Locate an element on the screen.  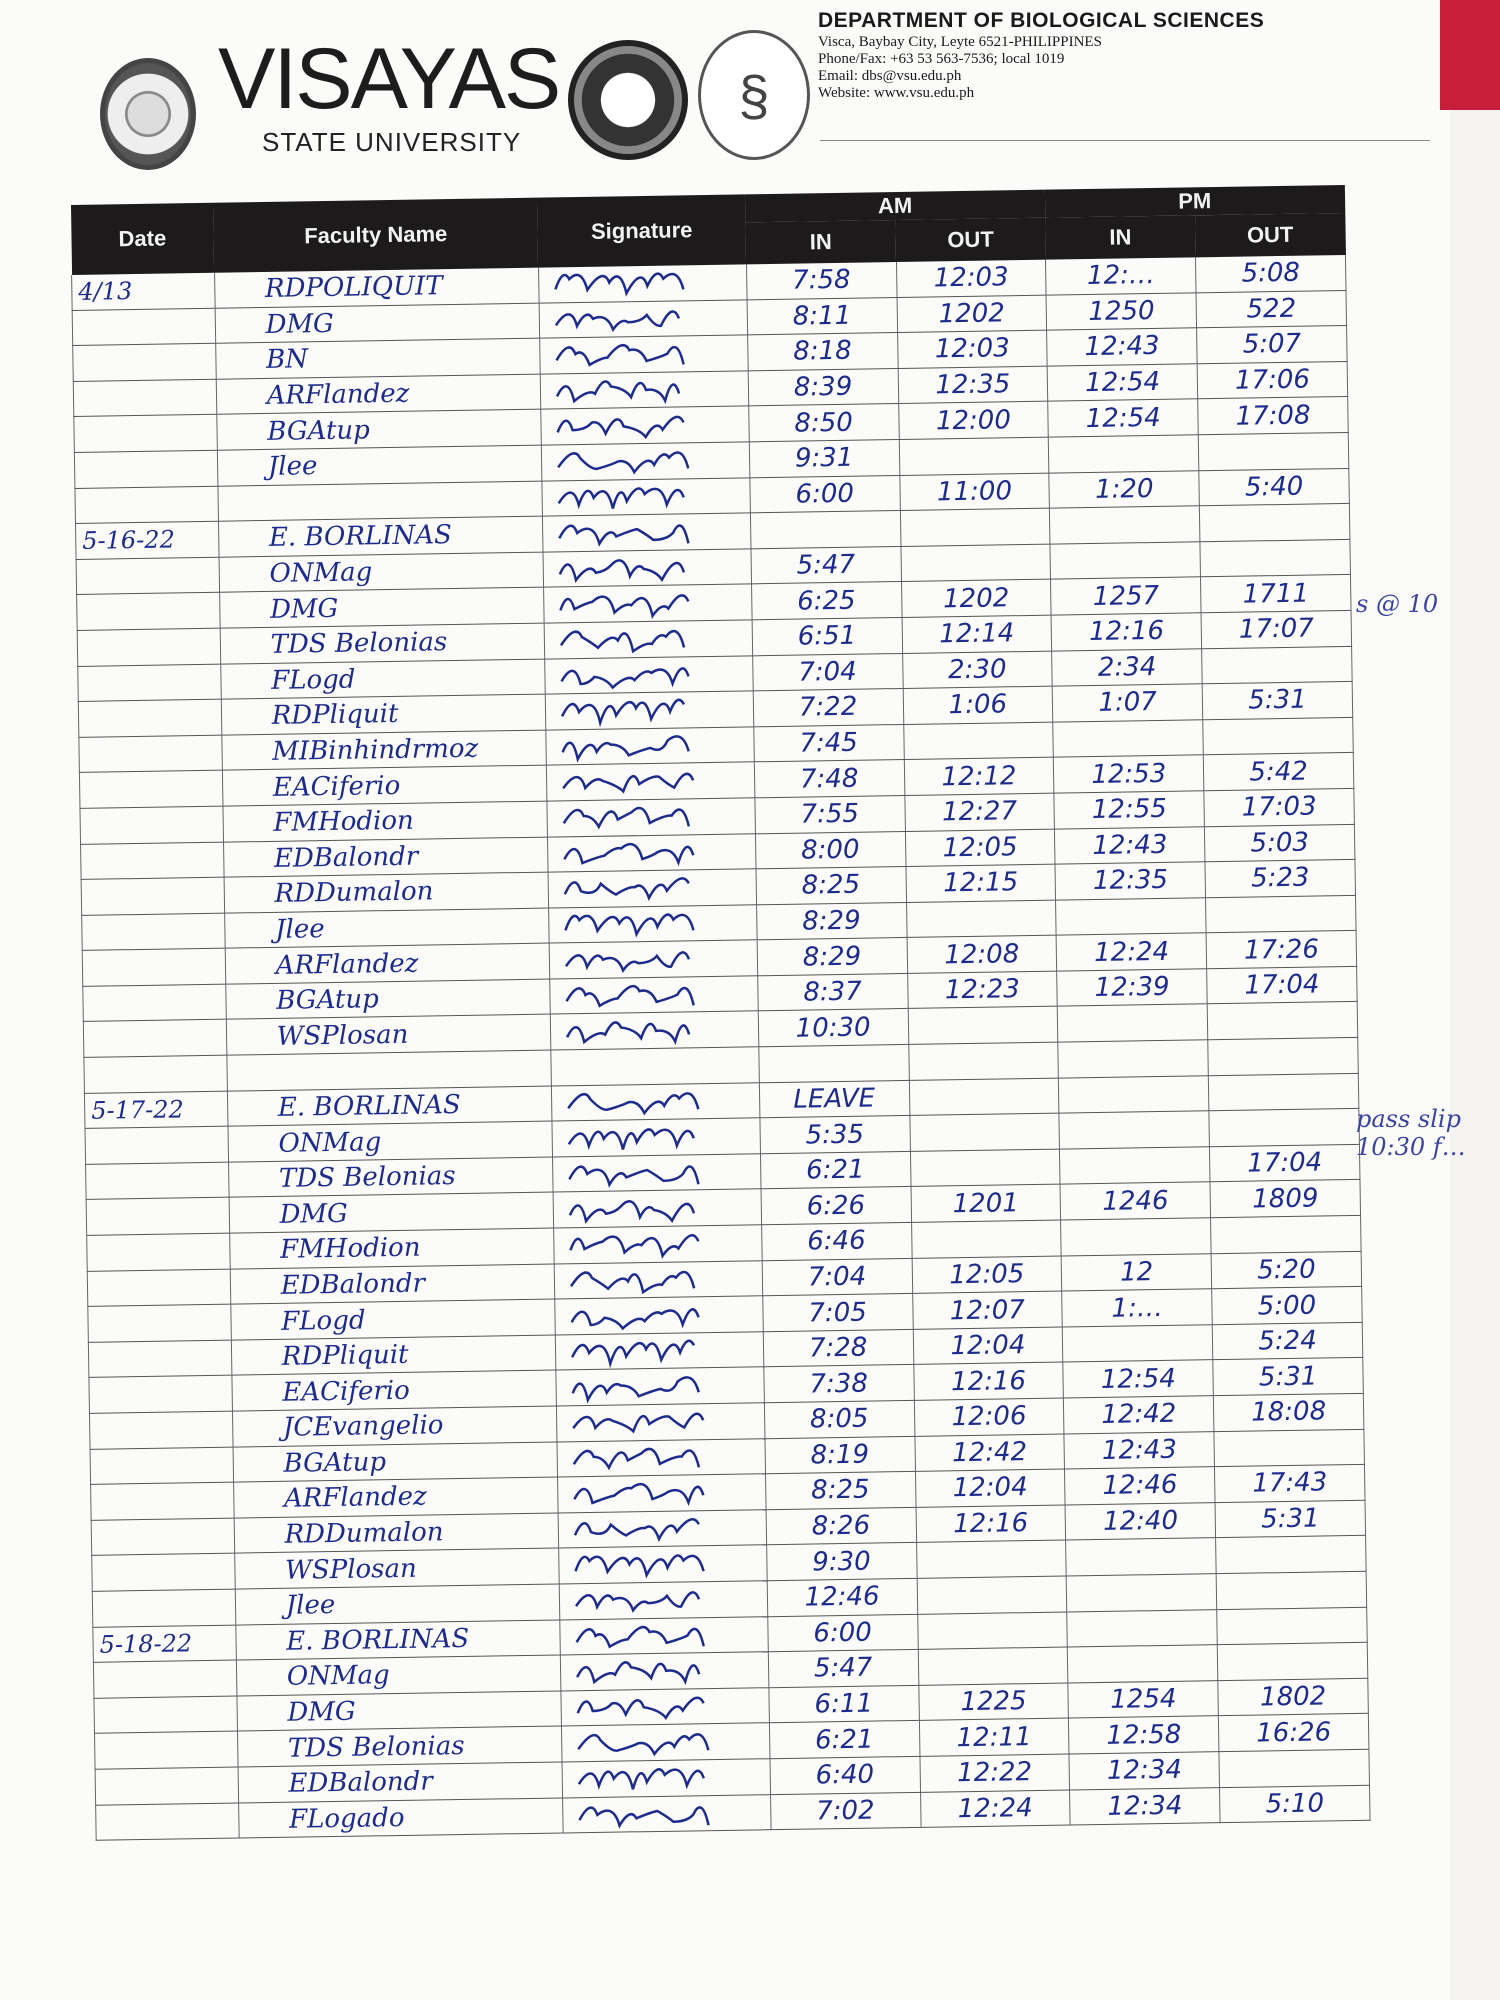
pm-in-cell: 12 is located at coordinates (1136, 1272).